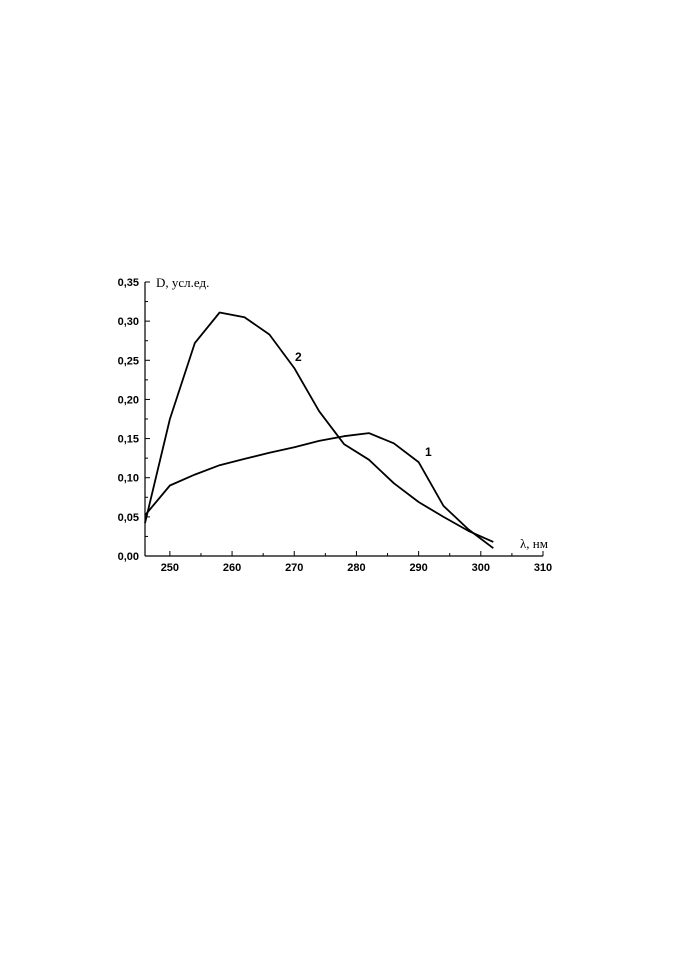 This screenshot has width=678, height=960. I want to click on y-tick-label: 0,10, so click(128, 479).